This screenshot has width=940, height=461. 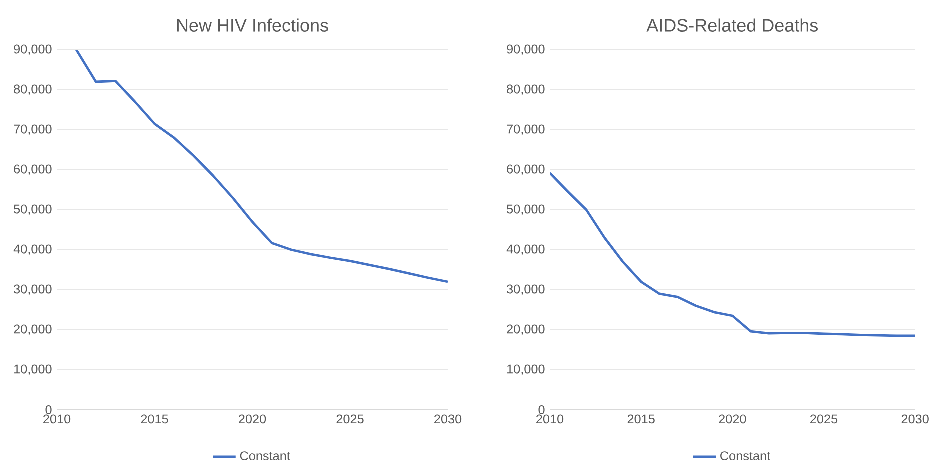 I want to click on chart-title: New HIV Infections, so click(x=252, y=25).